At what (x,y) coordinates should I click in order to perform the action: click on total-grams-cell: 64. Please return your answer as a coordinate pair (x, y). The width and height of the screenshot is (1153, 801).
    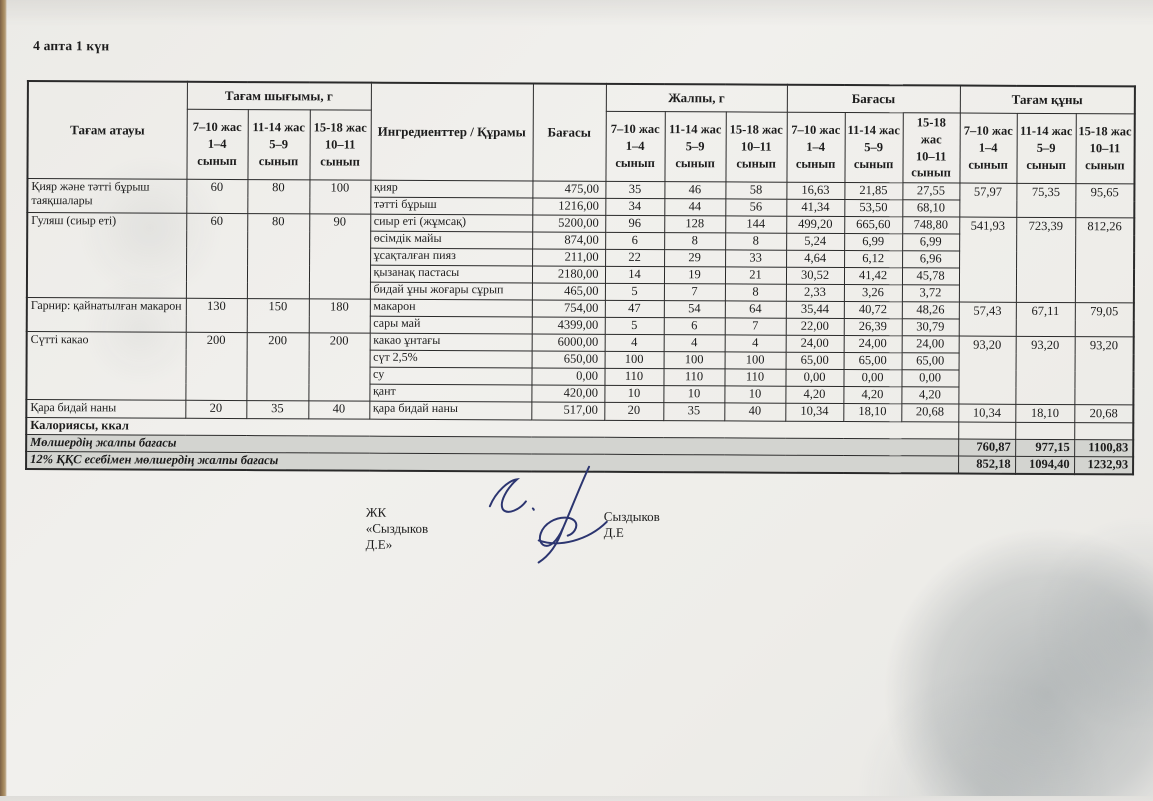
    Looking at the image, I should click on (755, 309).